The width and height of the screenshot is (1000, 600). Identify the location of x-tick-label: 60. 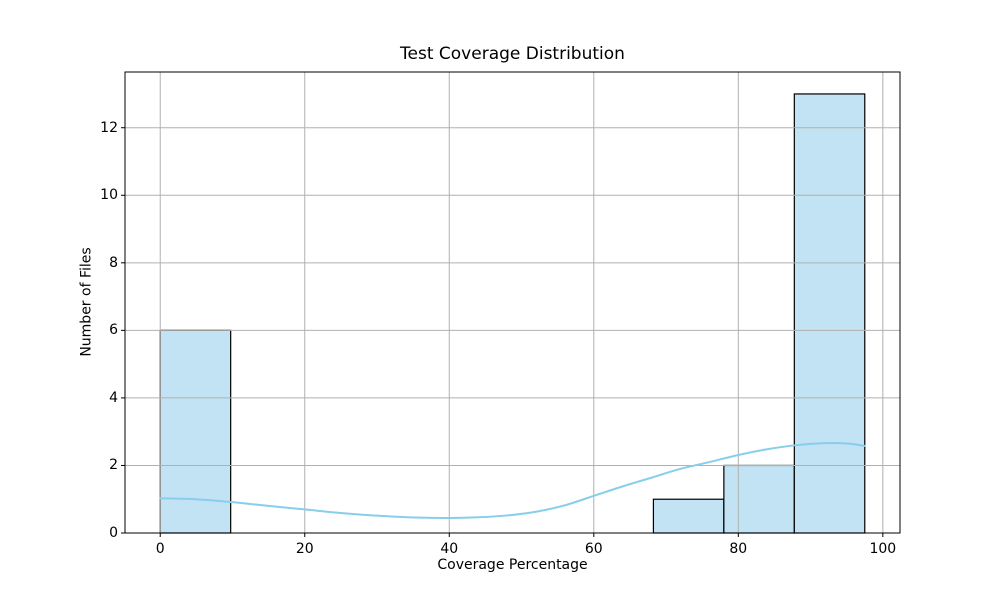
(593, 549).